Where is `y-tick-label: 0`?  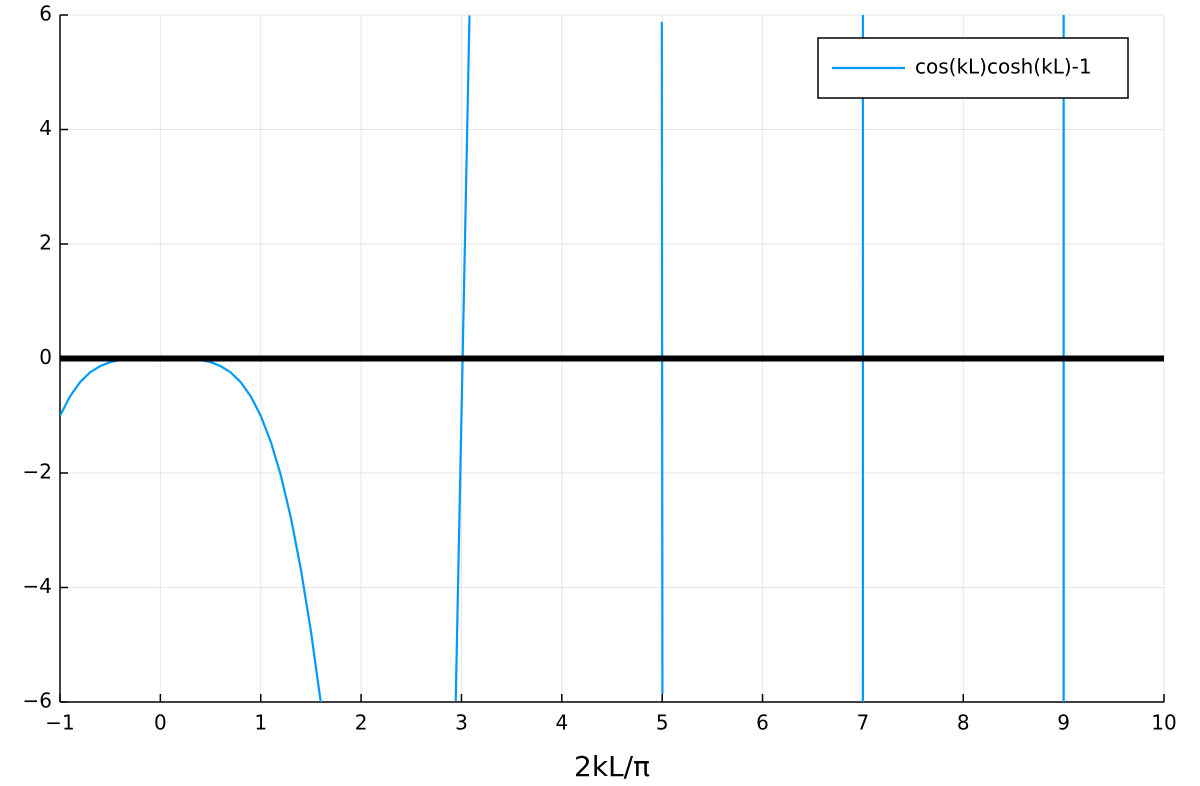 y-tick-label: 0 is located at coordinates (45, 357).